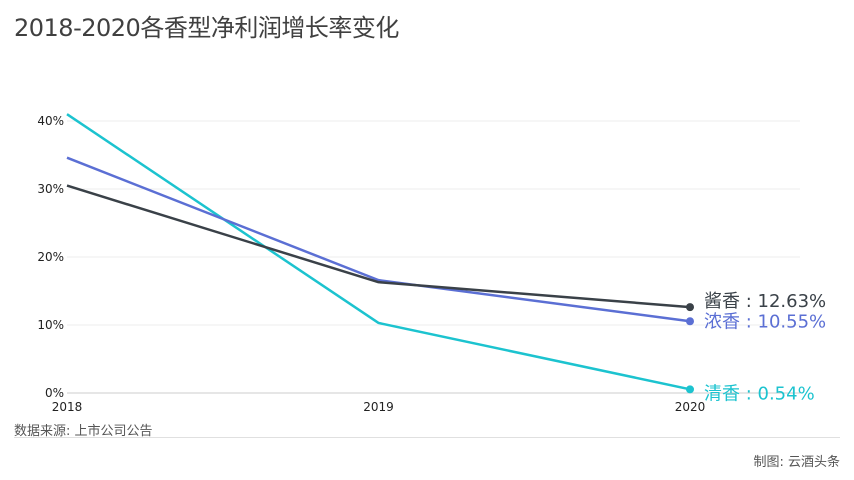 The height and width of the screenshot is (480, 854). Describe the element at coordinates (50, 257) in the screenshot. I see `y-tick-label: 20%` at that location.